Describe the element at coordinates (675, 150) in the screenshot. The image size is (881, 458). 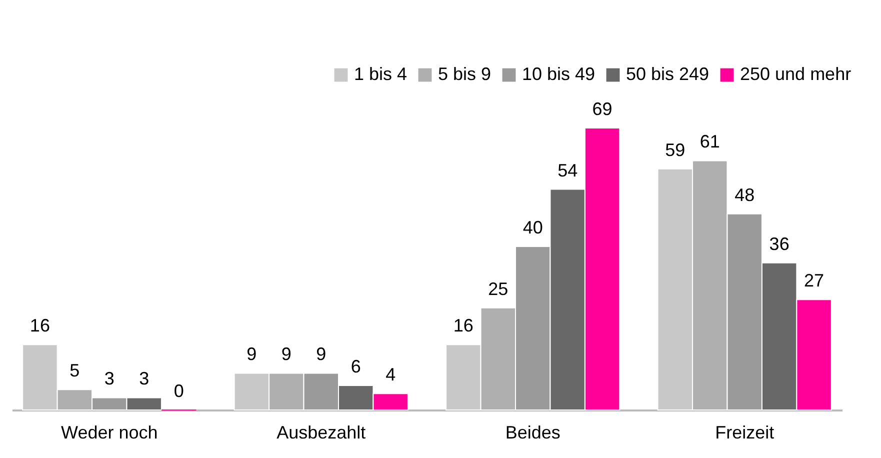
I see `data-label: 59` at that location.